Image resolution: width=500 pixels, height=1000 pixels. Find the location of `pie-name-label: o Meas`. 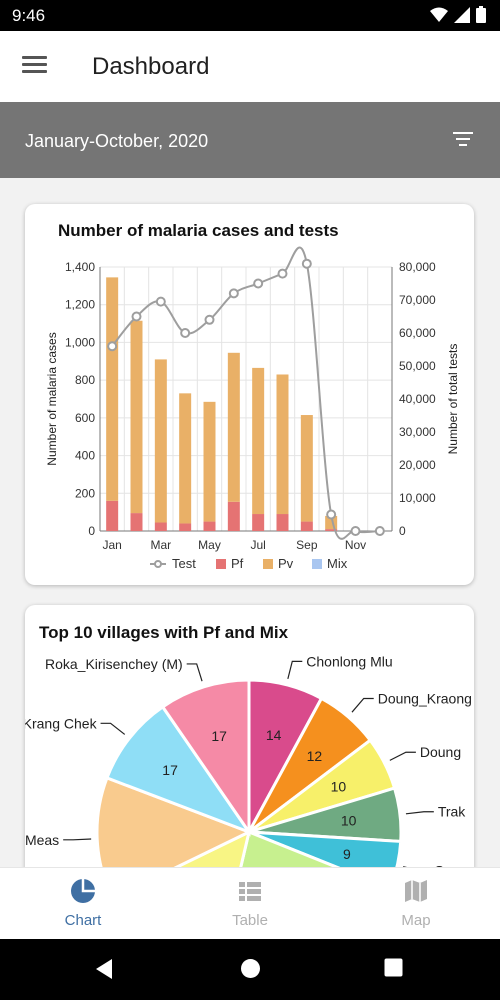

pie-name-label: o Meas is located at coordinates (42, 840).